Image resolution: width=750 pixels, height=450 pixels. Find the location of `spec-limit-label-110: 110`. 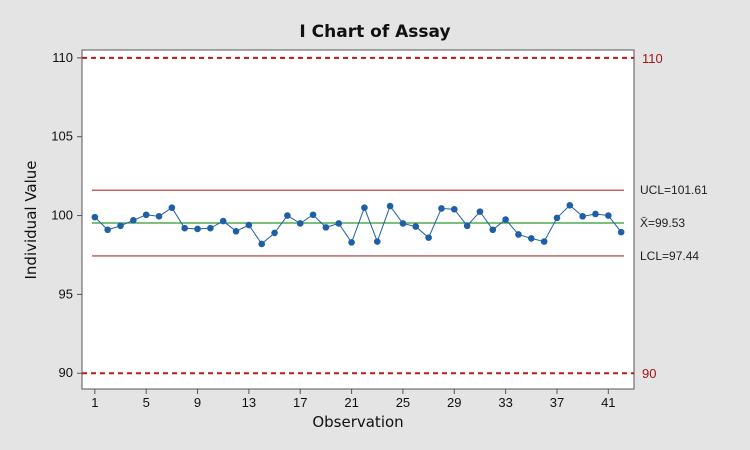

spec-limit-label-110: 110 is located at coordinates (652, 58).